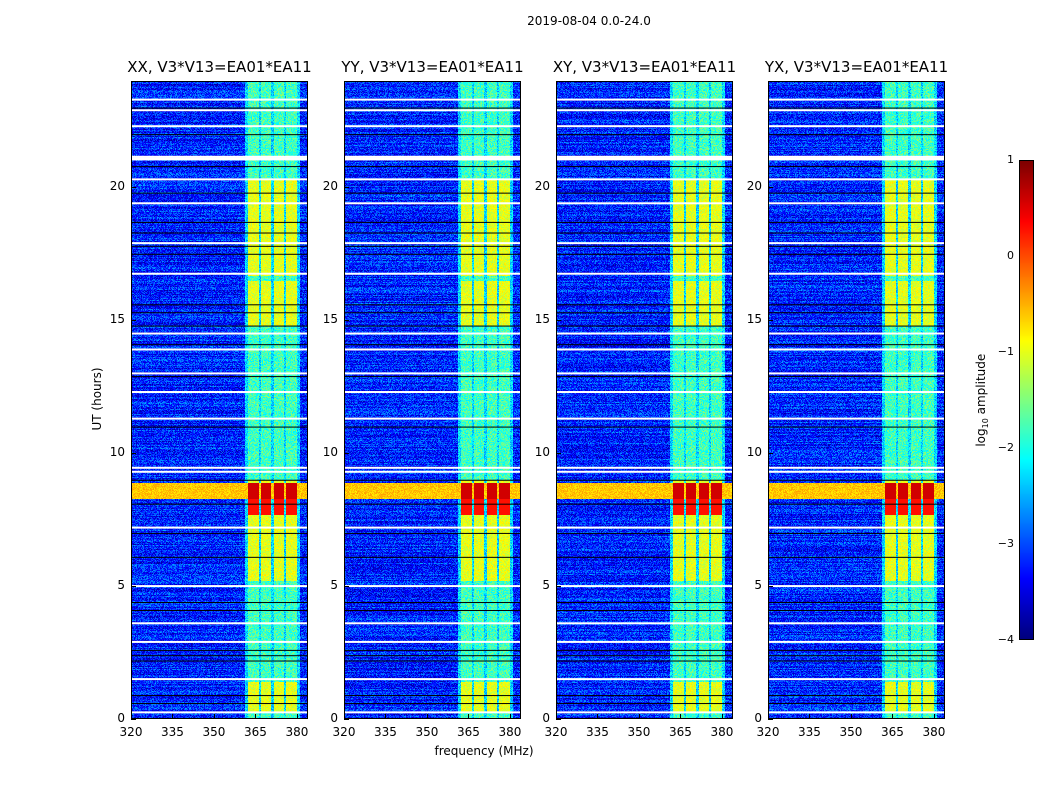  I want to click on panel-title: XY, V3*V13=EA01*EA11, so click(644, 67).